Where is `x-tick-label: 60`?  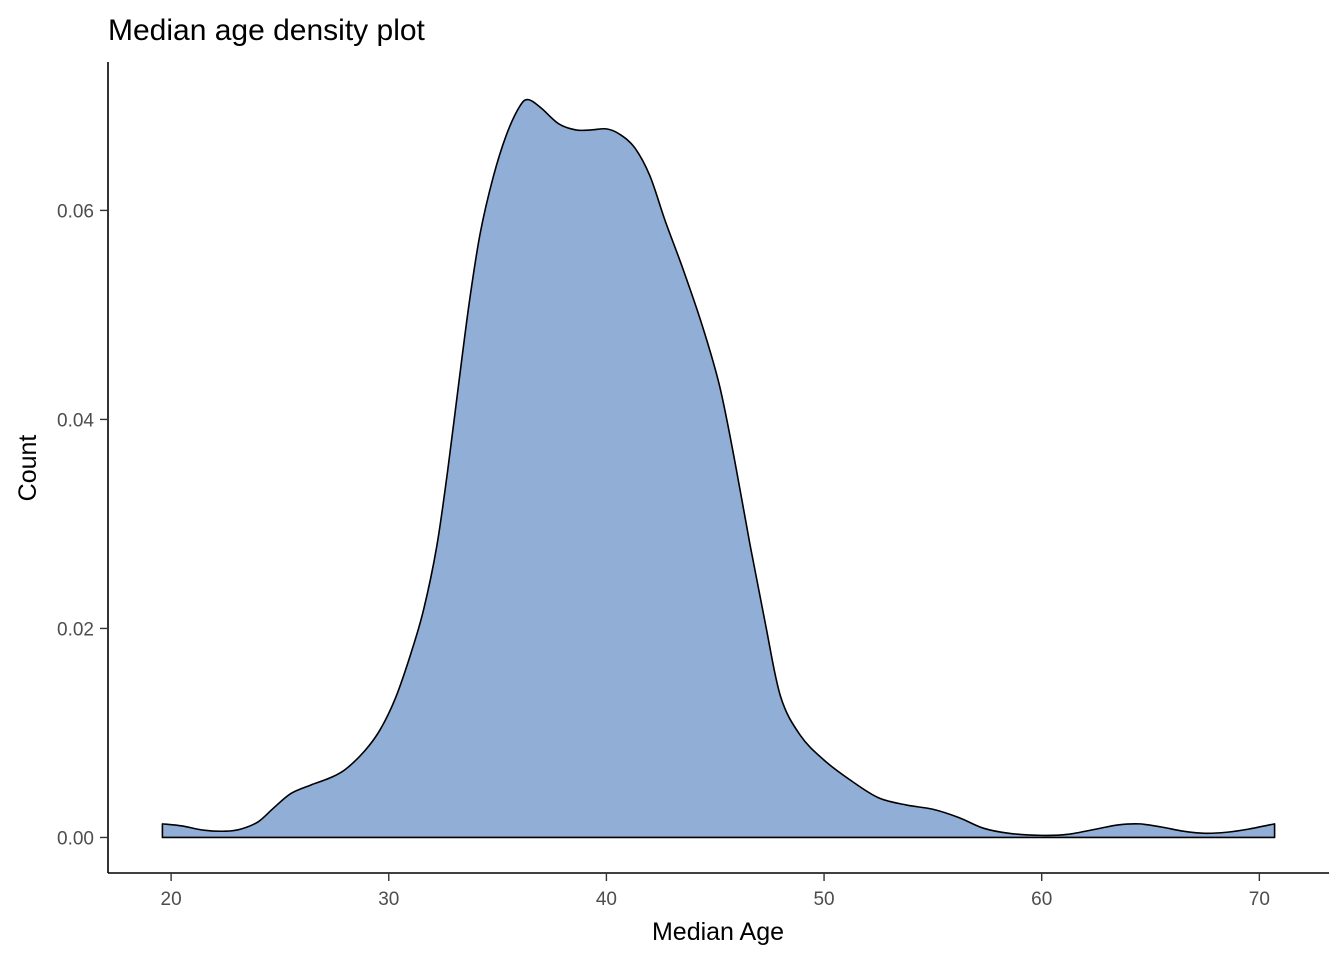
x-tick-label: 60 is located at coordinates (1041, 899).